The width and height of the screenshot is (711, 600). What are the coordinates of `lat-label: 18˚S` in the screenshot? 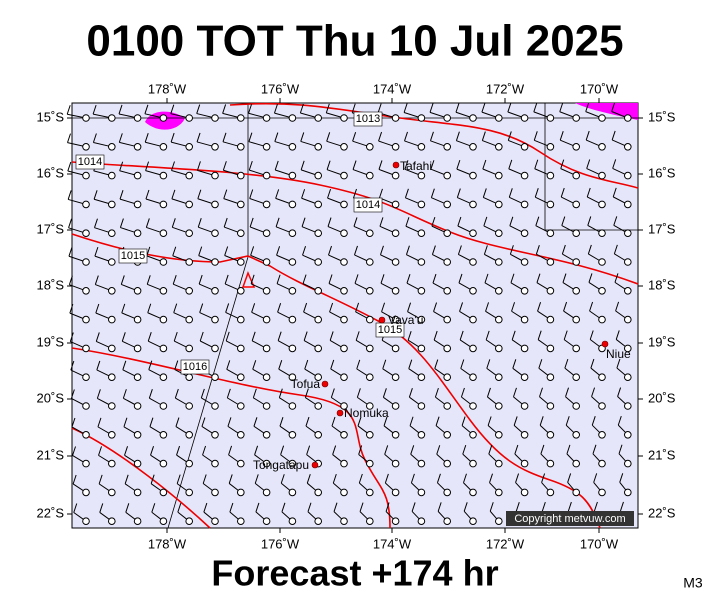 It's located at (662, 284).